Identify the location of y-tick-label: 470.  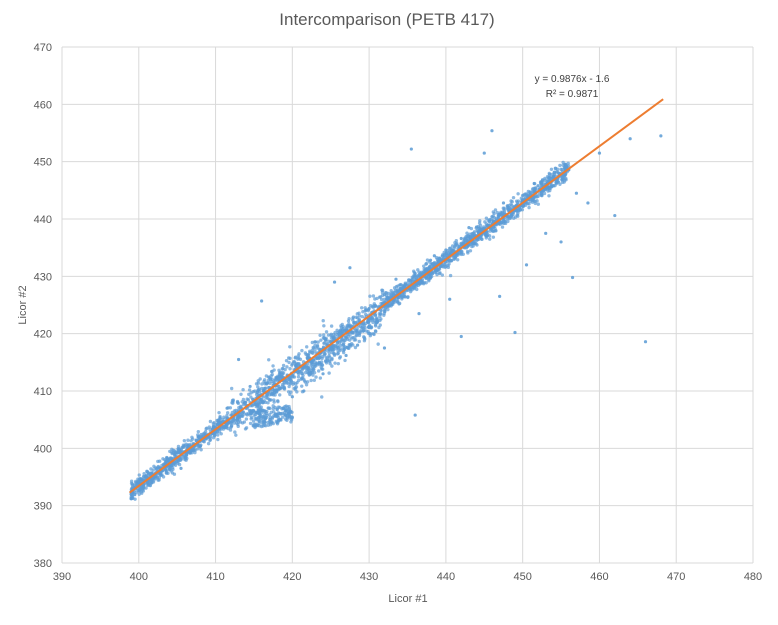
(43, 48).